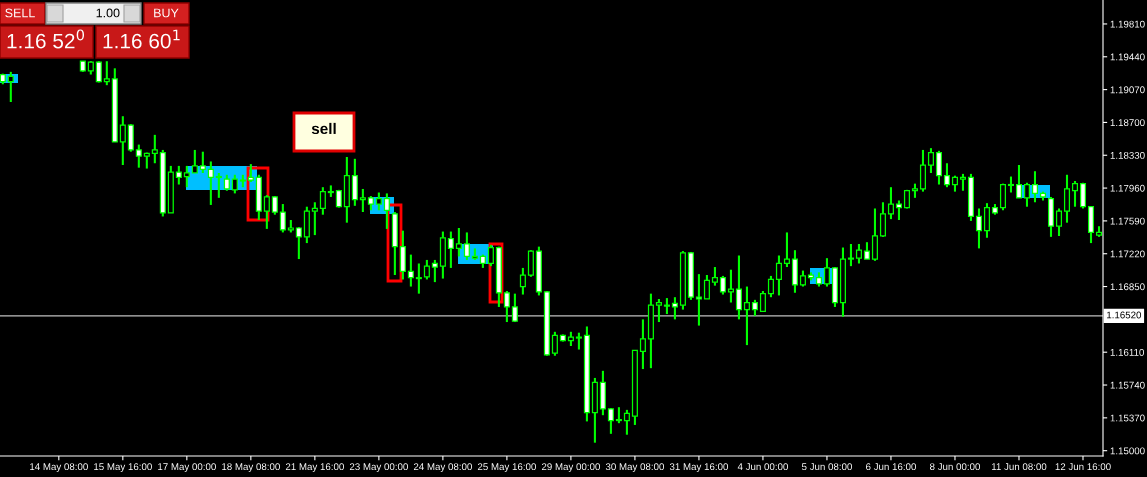 This screenshot has width=1147, height=477. Describe the element at coordinates (187, 468) in the screenshot. I see `x-tick-label: 17 May 00:00` at that location.